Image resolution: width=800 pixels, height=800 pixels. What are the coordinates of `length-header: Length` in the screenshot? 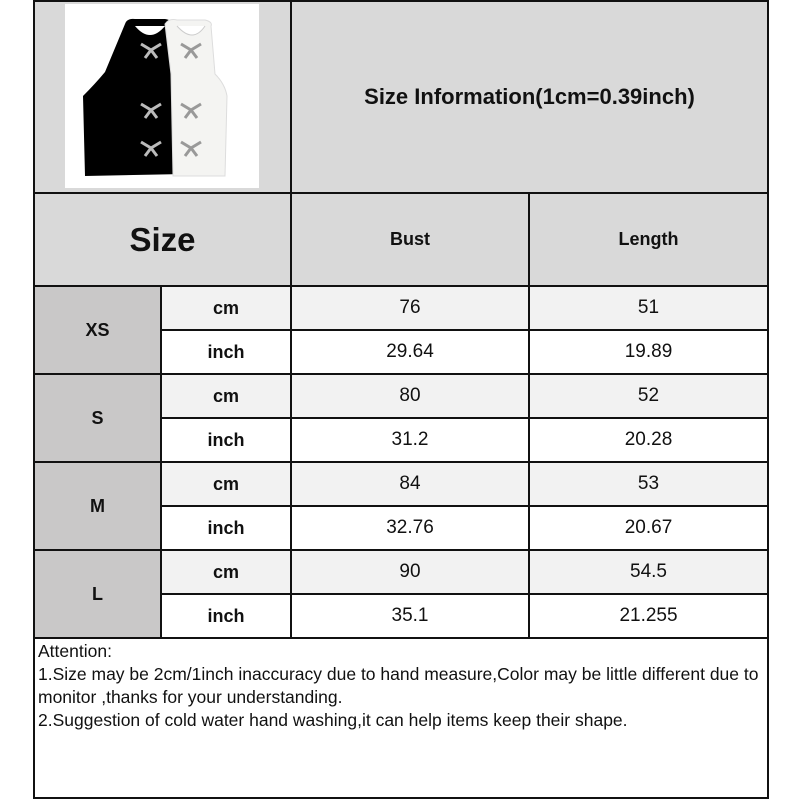 It's located at (648, 239).